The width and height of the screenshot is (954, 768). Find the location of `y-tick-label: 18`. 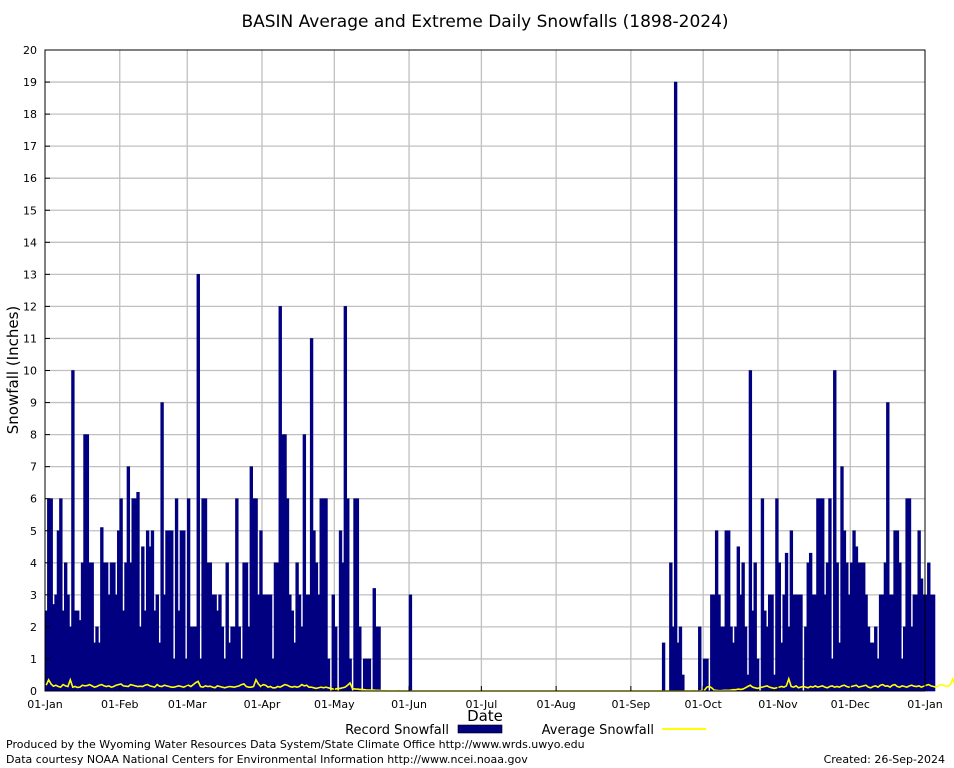

y-tick-label: 18 is located at coordinates (30, 114).